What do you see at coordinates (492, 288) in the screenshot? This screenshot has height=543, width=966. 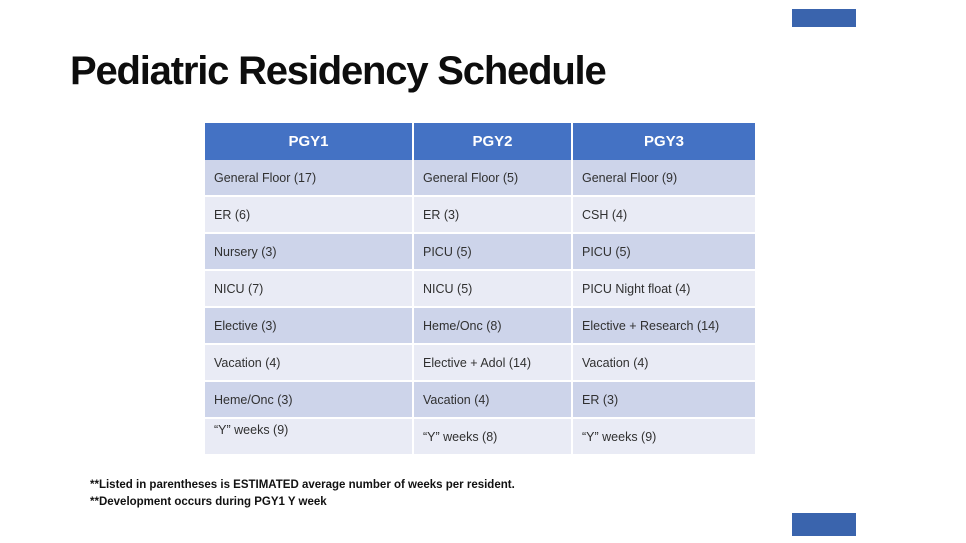 I see `table-cell: NICU (5)` at bounding box center [492, 288].